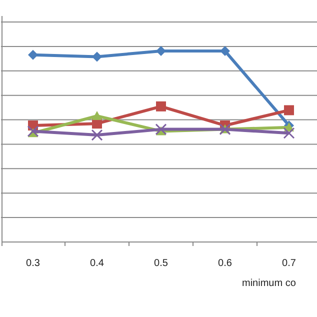 The image size is (317, 317). I want to click on x-tick-label: 0.3, so click(33, 263).